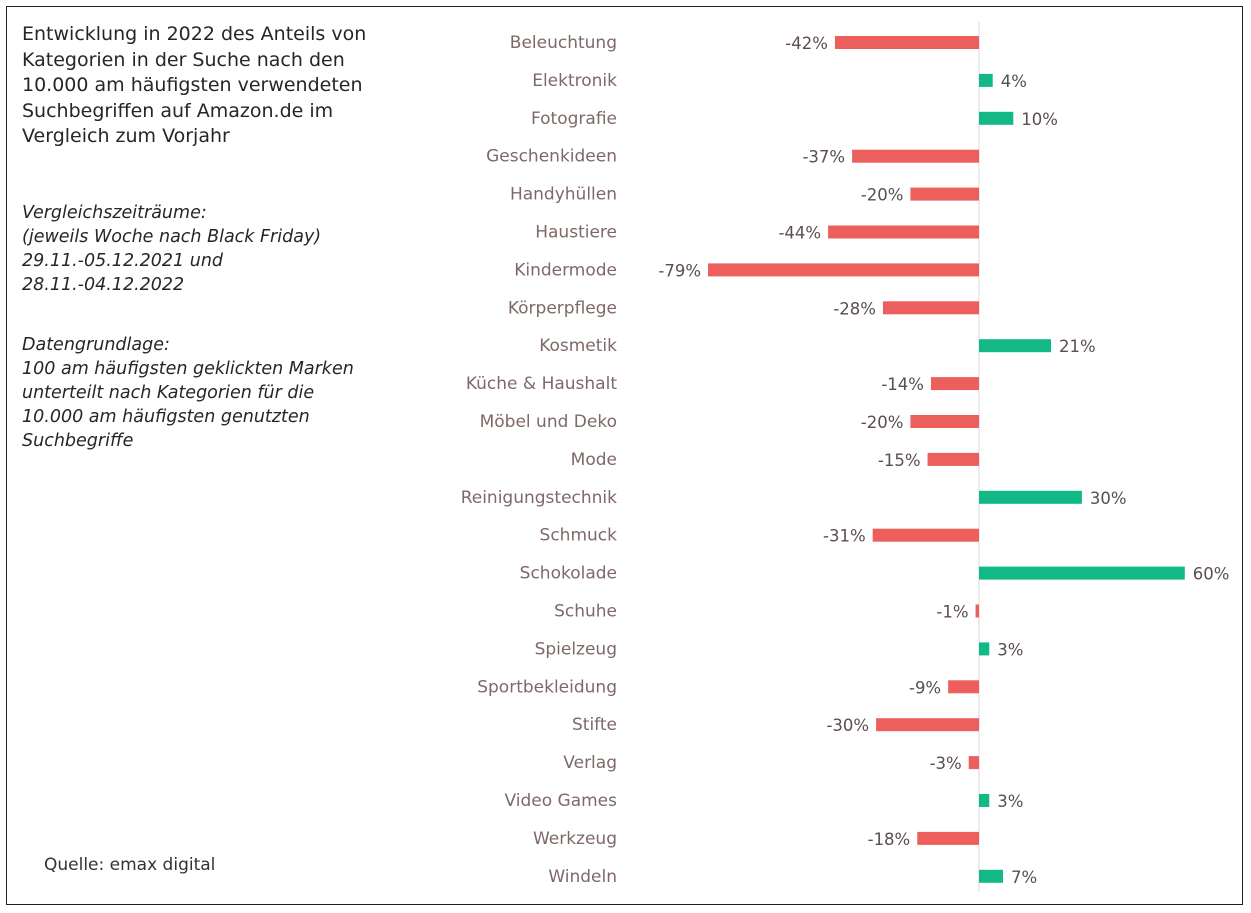 The image size is (1251, 913). What do you see at coordinates (1108, 498) in the screenshot?
I see `value-label: 30%` at bounding box center [1108, 498].